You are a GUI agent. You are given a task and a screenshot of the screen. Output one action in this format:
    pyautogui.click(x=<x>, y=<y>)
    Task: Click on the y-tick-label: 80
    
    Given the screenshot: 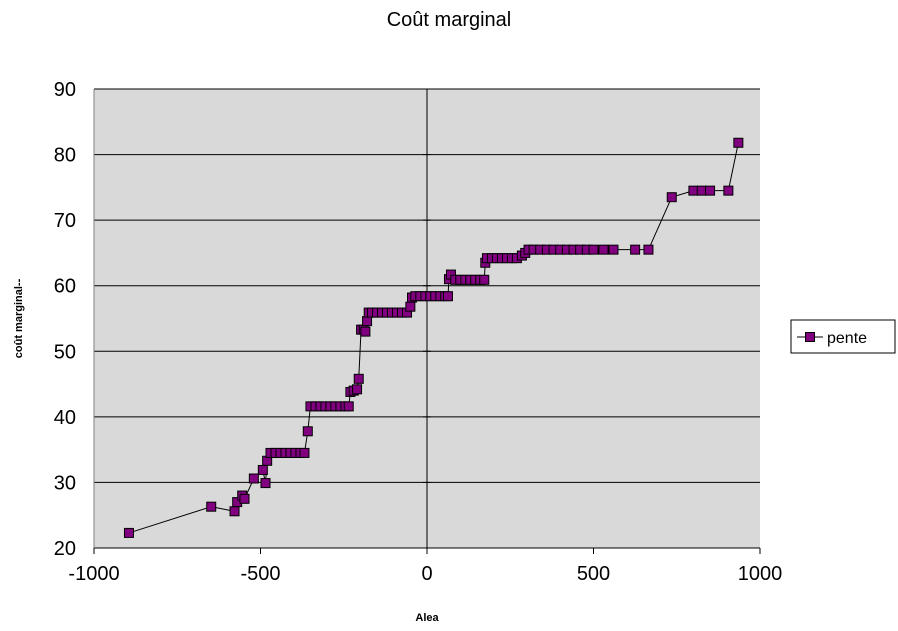 What is the action you would take?
    pyautogui.click(x=65, y=156)
    